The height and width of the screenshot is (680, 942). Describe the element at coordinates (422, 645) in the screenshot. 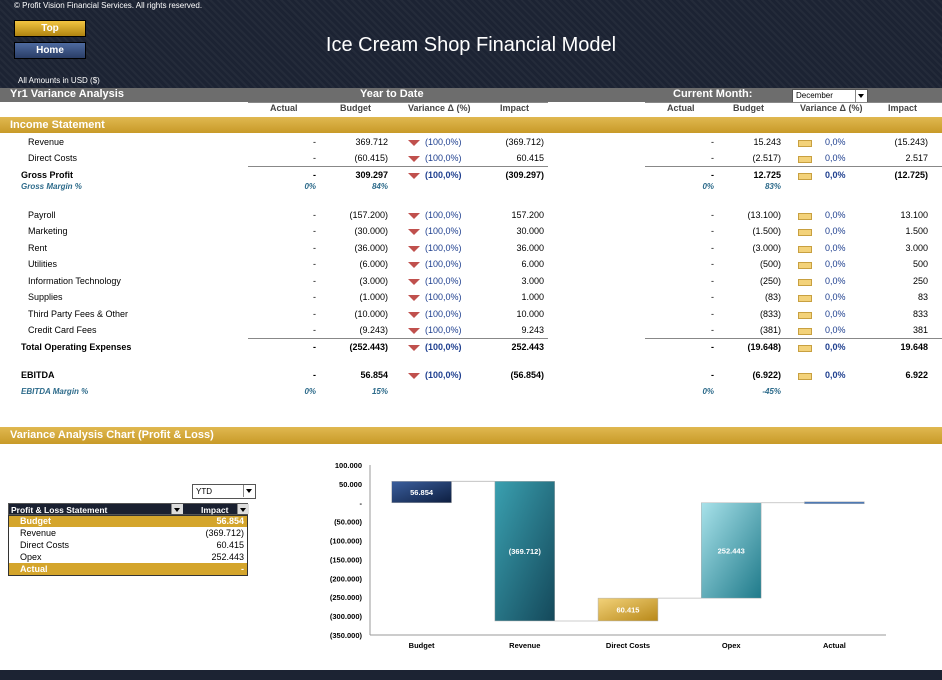

I see `x-tick-label: Budget` at that location.